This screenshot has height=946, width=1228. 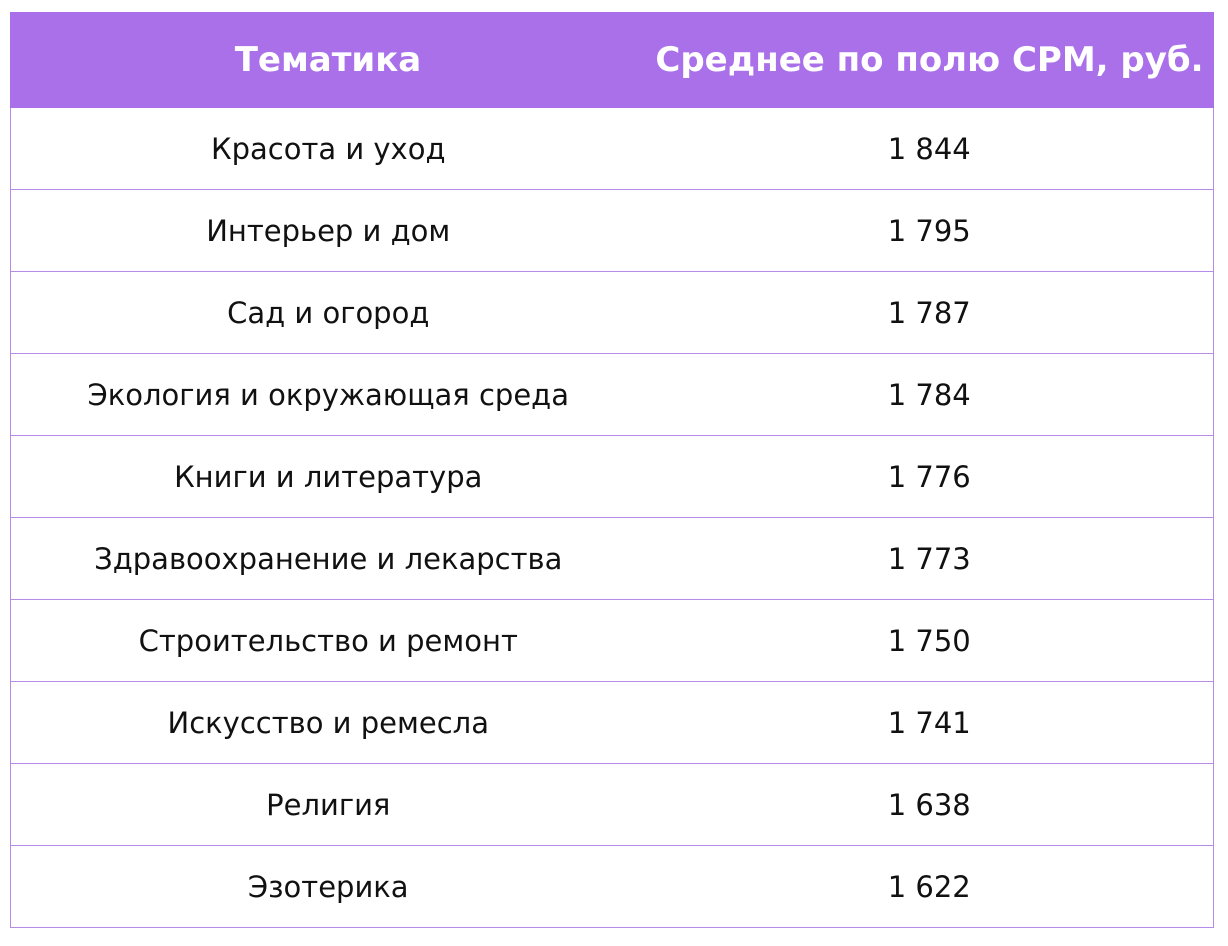 What do you see at coordinates (929, 558) in the screenshot?
I see `cpm-value-cell: 1 773` at bounding box center [929, 558].